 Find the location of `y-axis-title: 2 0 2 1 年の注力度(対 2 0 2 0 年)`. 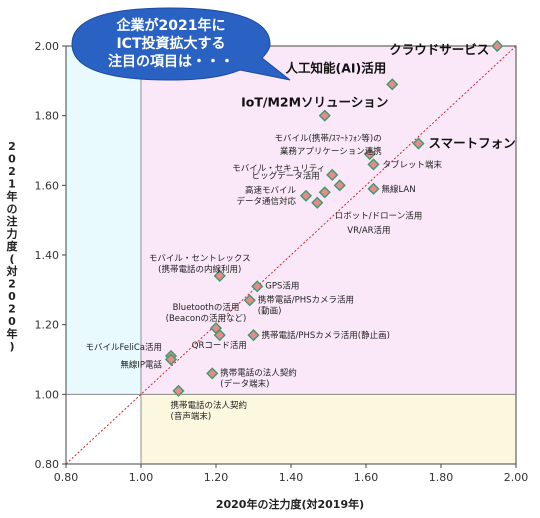

y-axis-title: 2 0 2 1 年の注力度(対 2 0 2 0 年) is located at coordinates (12, 246).